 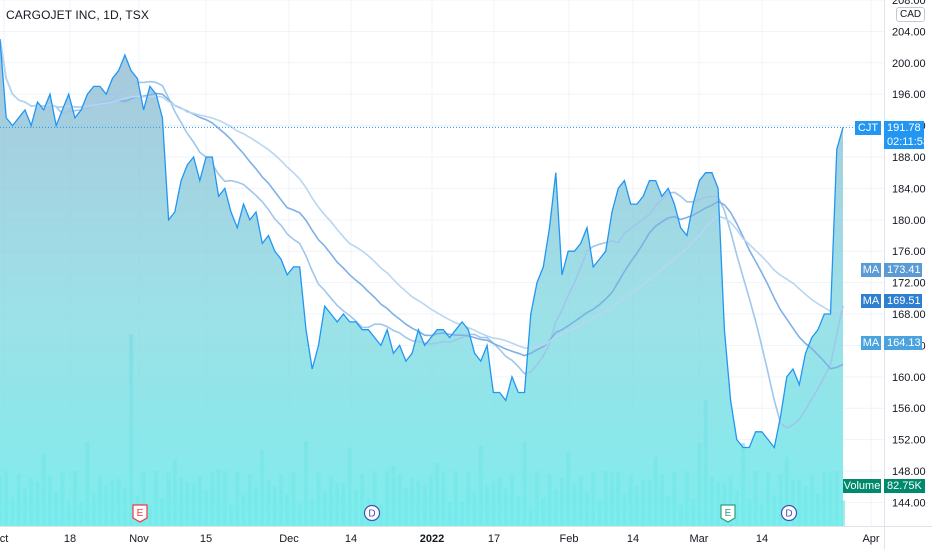 What do you see at coordinates (909, 3) in the screenshot?
I see `y-tick-label: 208.00` at bounding box center [909, 3].